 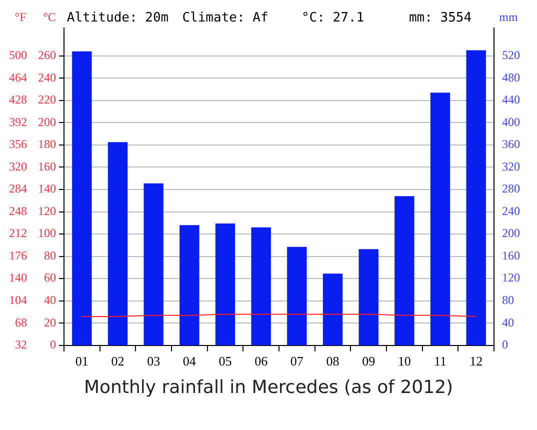 I want to click on y-tick-label: 120, so click(x=47, y=211).